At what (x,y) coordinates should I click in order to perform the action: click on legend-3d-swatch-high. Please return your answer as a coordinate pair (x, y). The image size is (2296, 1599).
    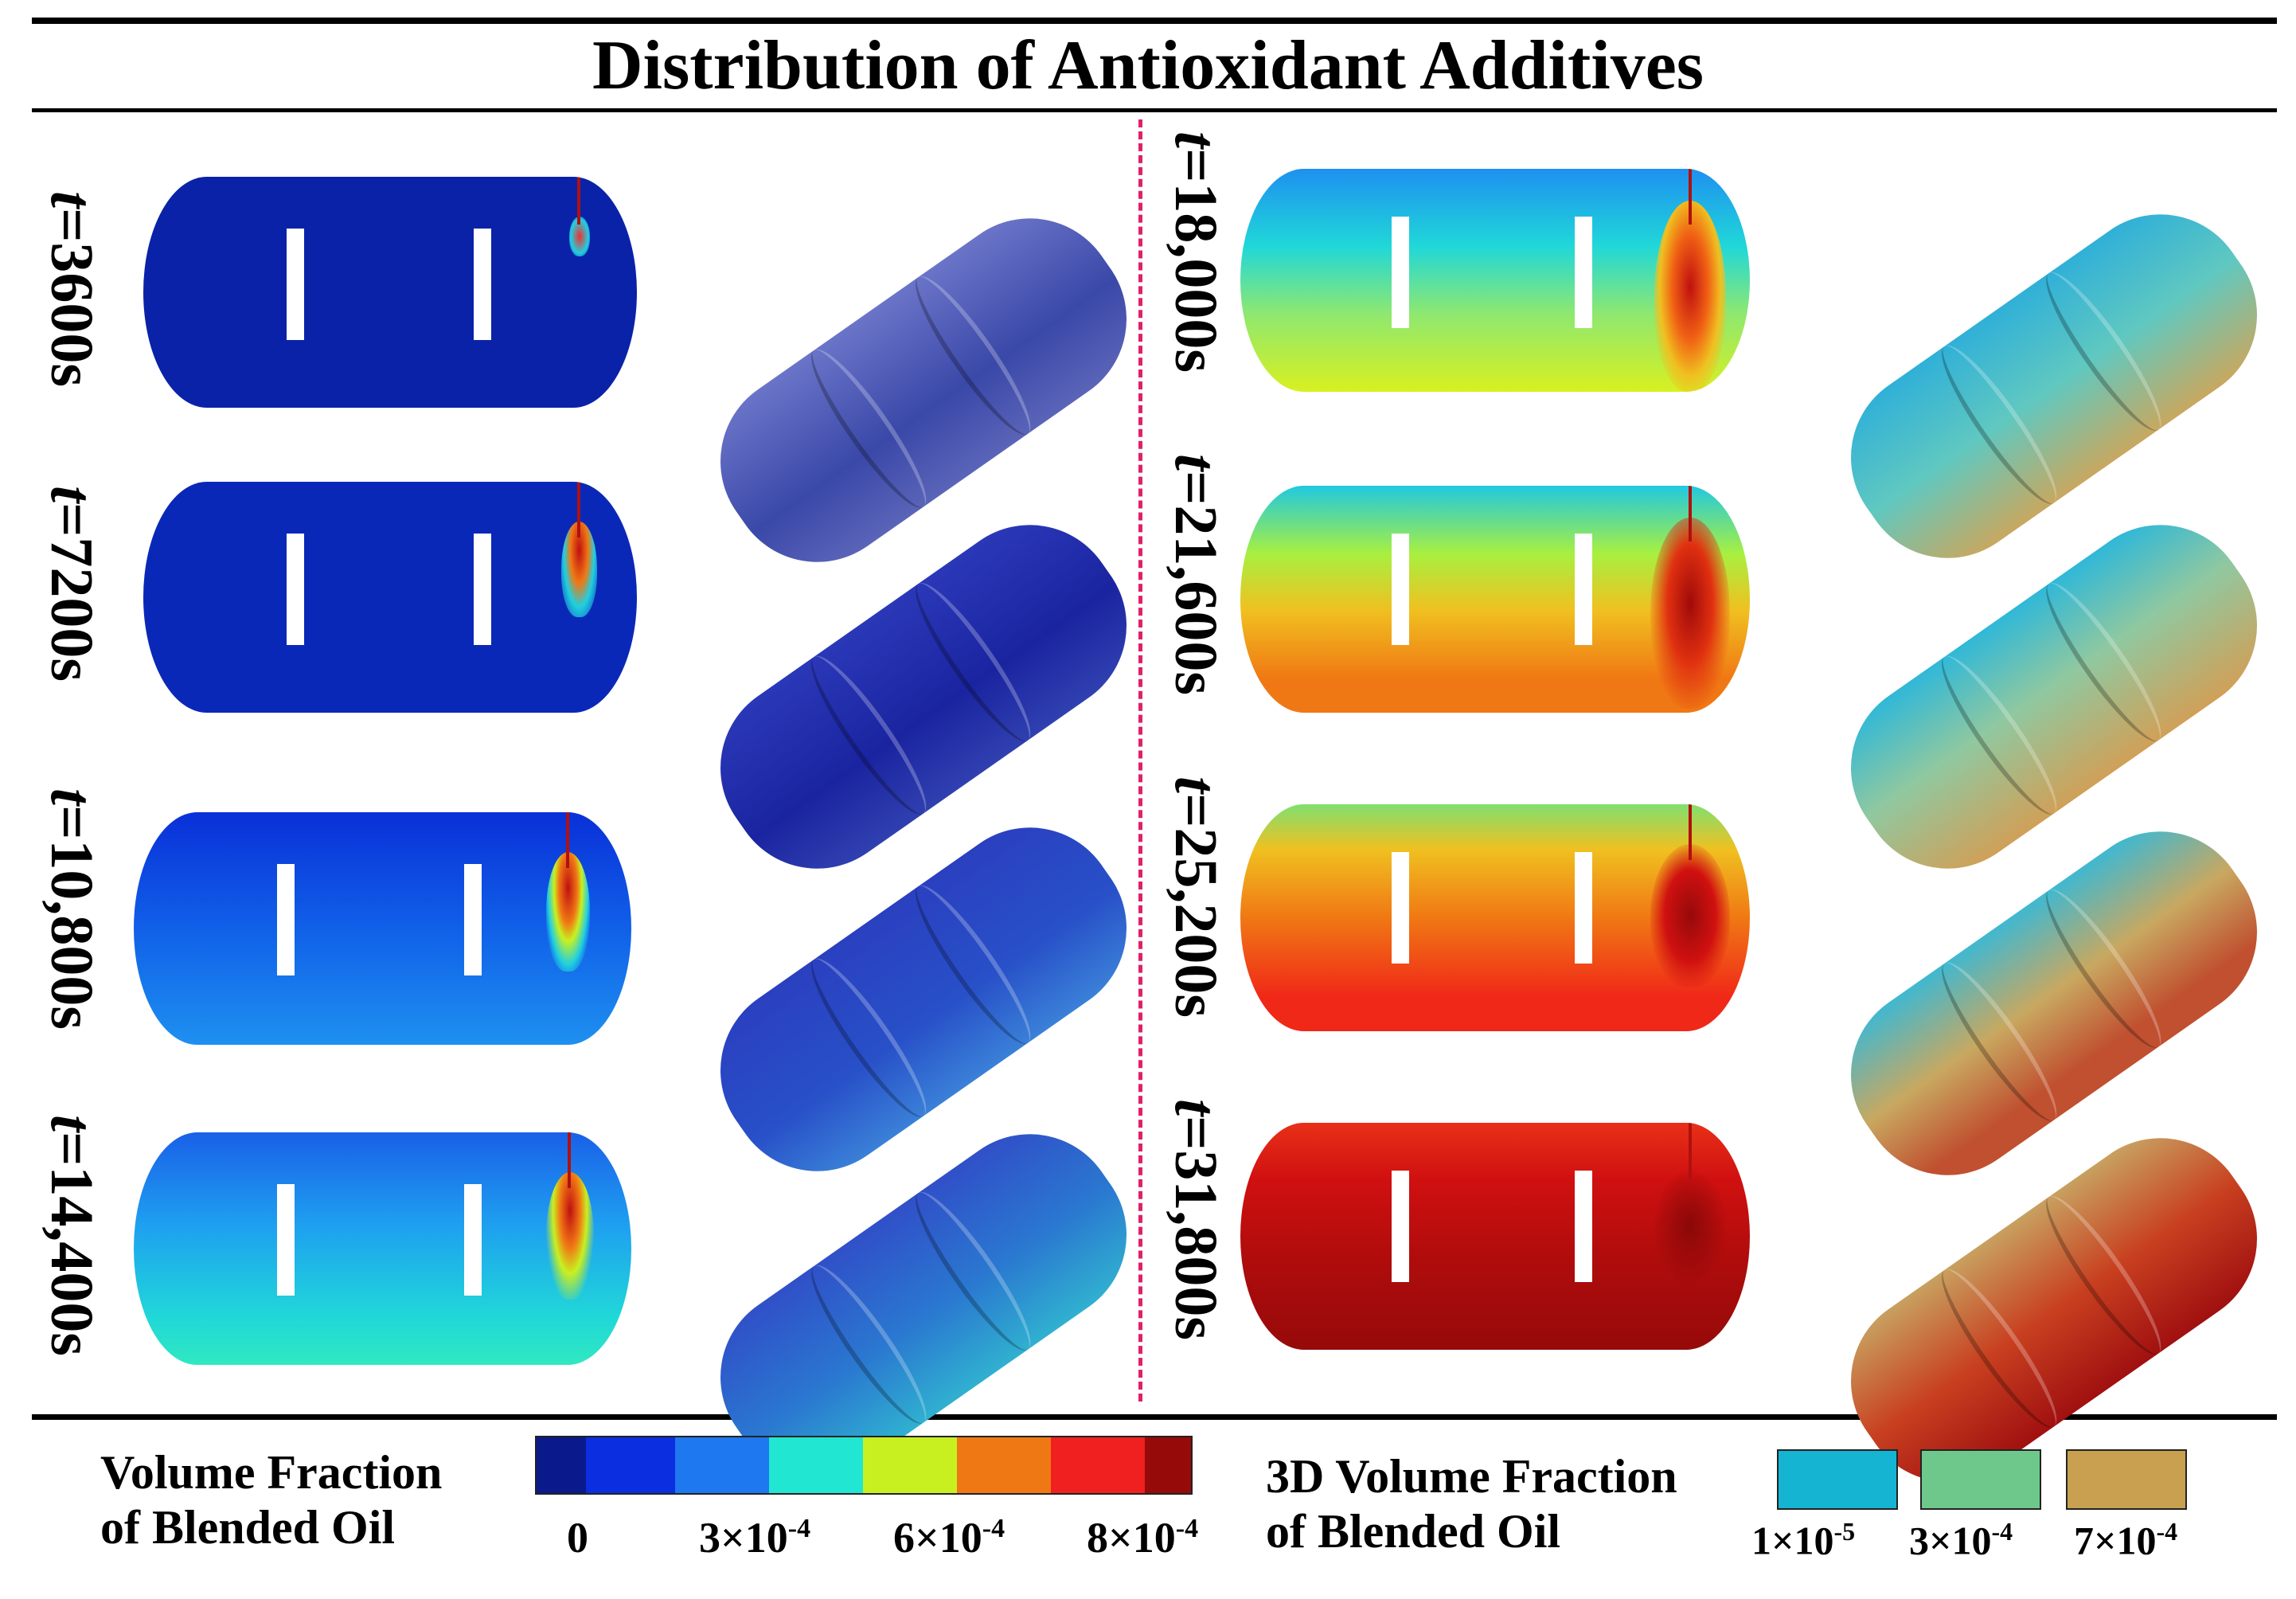
    Looking at the image, I should click on (2126, 1479).